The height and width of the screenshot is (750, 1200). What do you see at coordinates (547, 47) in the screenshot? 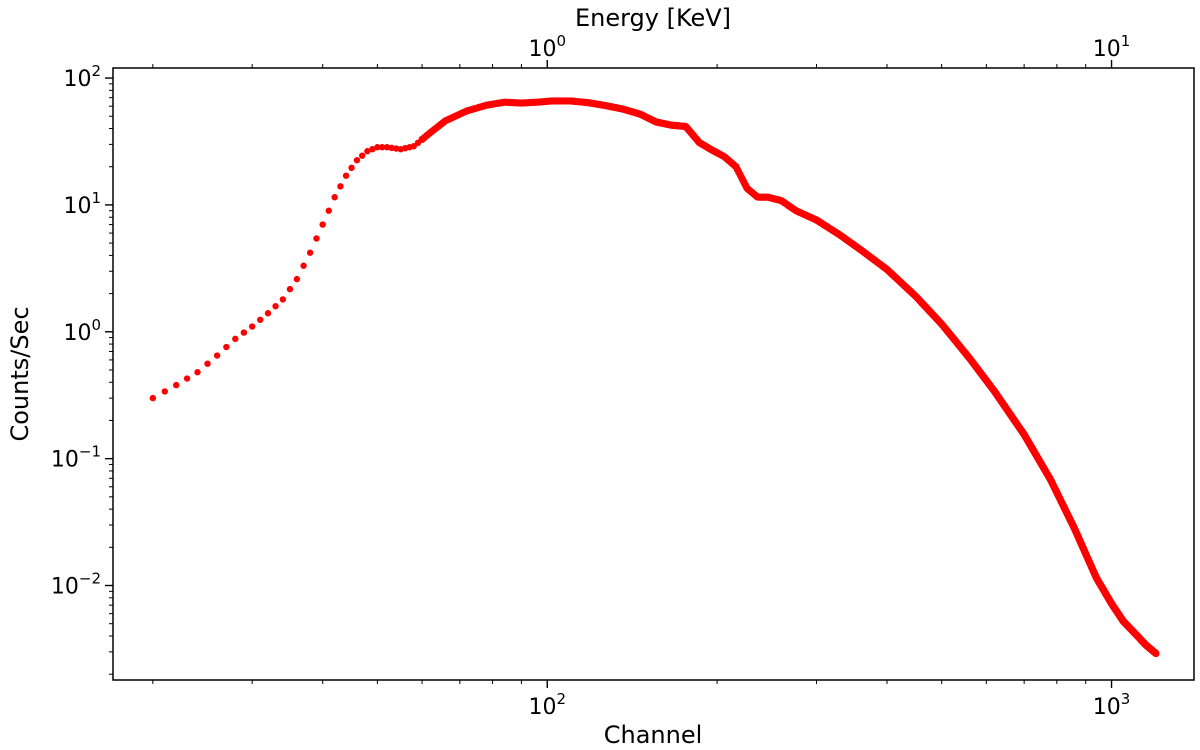
I see `top-tick-label: 10⁰` at bounding box center [547, 47].